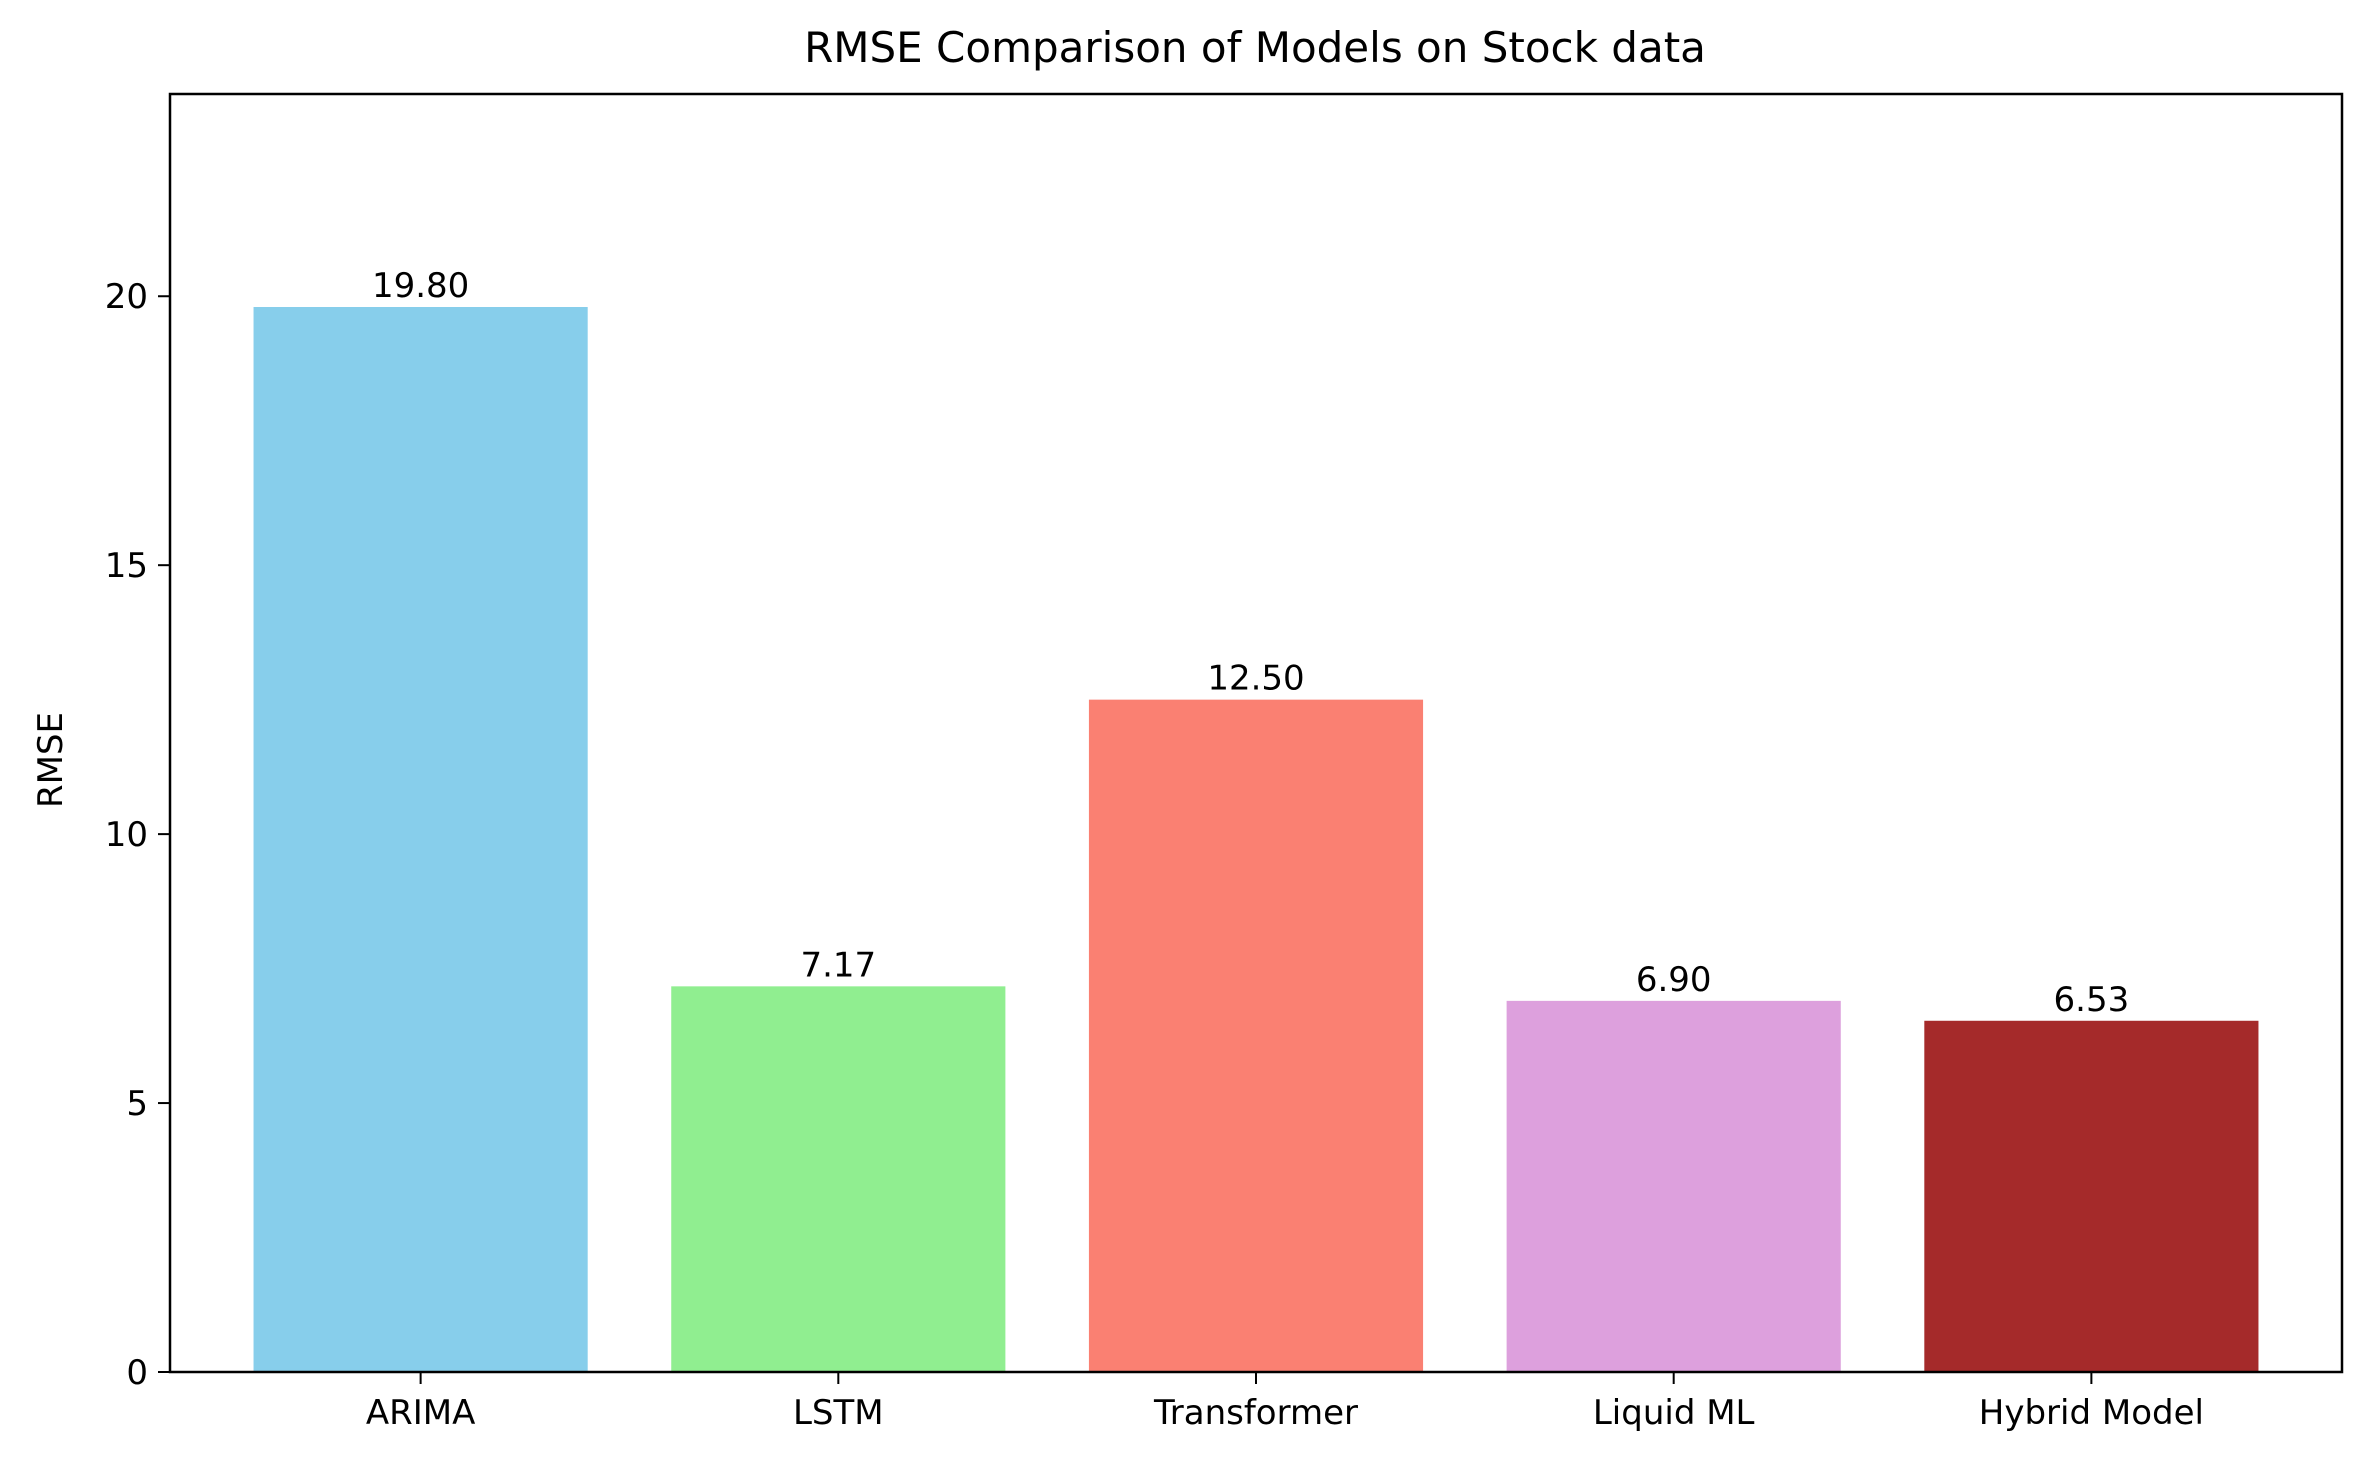  What do you see at coordinates (421, 1413) in the screenshot?
I see `x-tick-label: ARIMA` at bounding box center [421, 1413].